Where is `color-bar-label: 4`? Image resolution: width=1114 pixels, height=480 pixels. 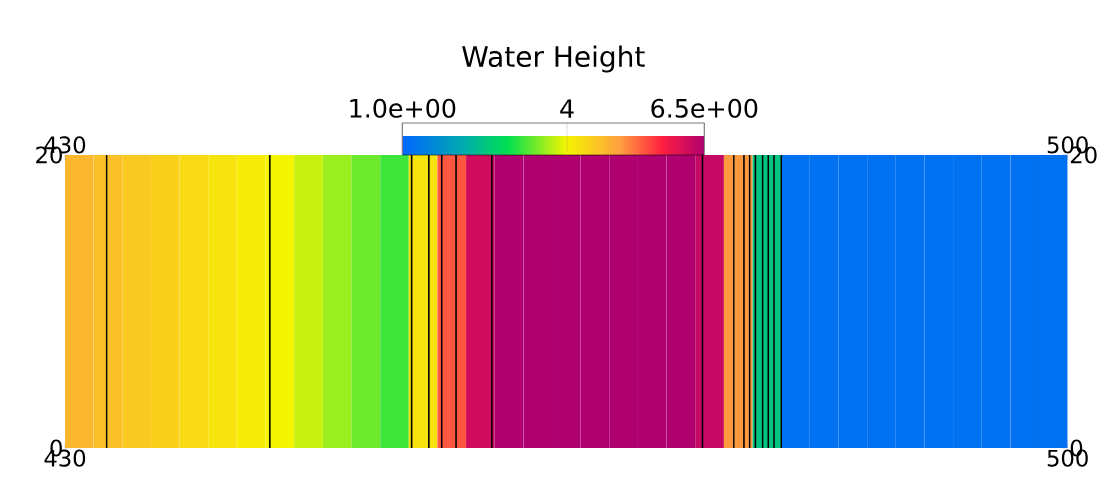
color-bar-label: 4 is located at coordinates (567, 108).